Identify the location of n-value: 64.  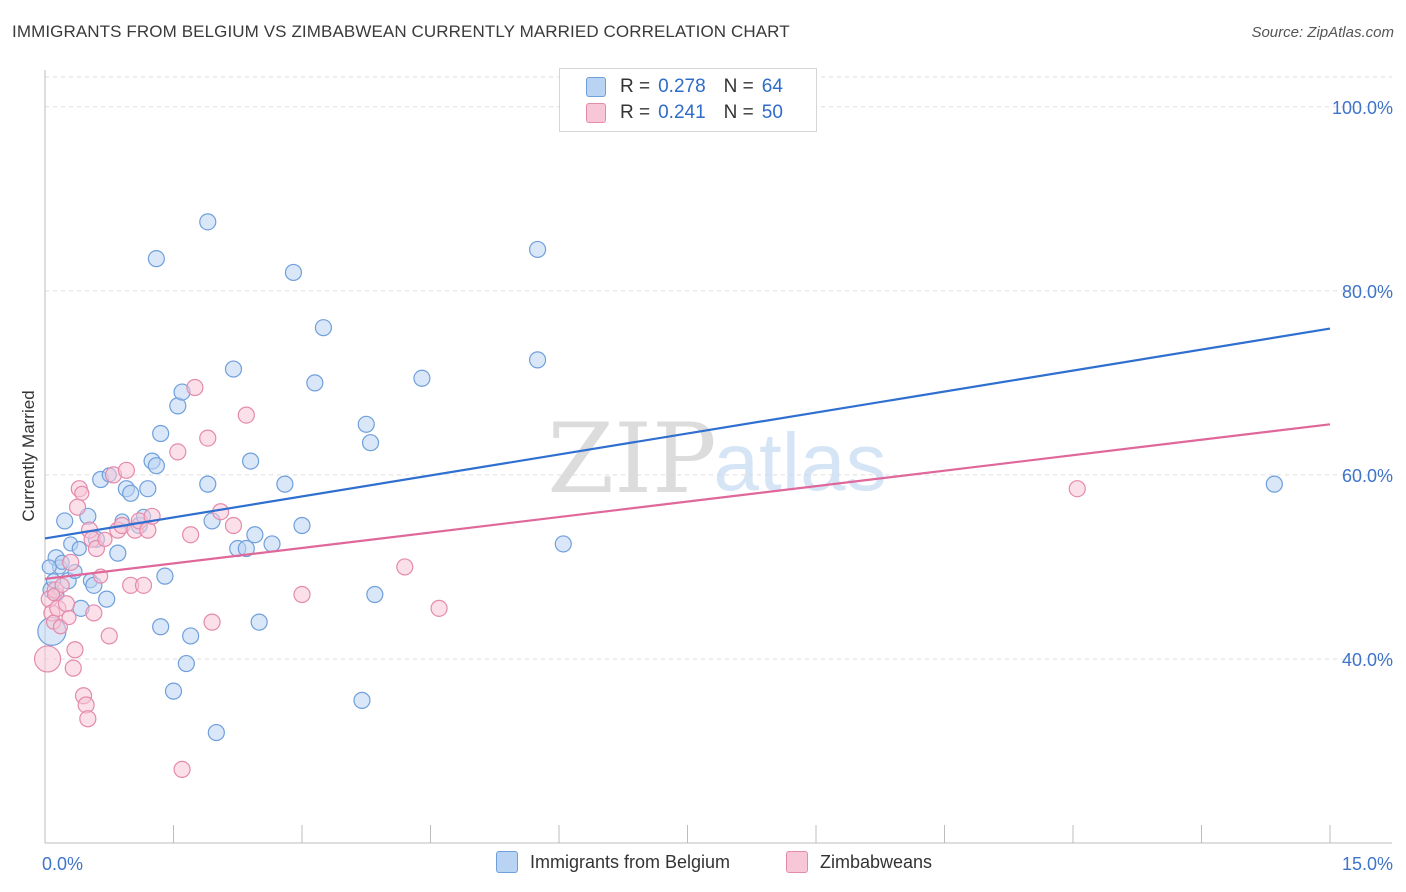
(772, 86).